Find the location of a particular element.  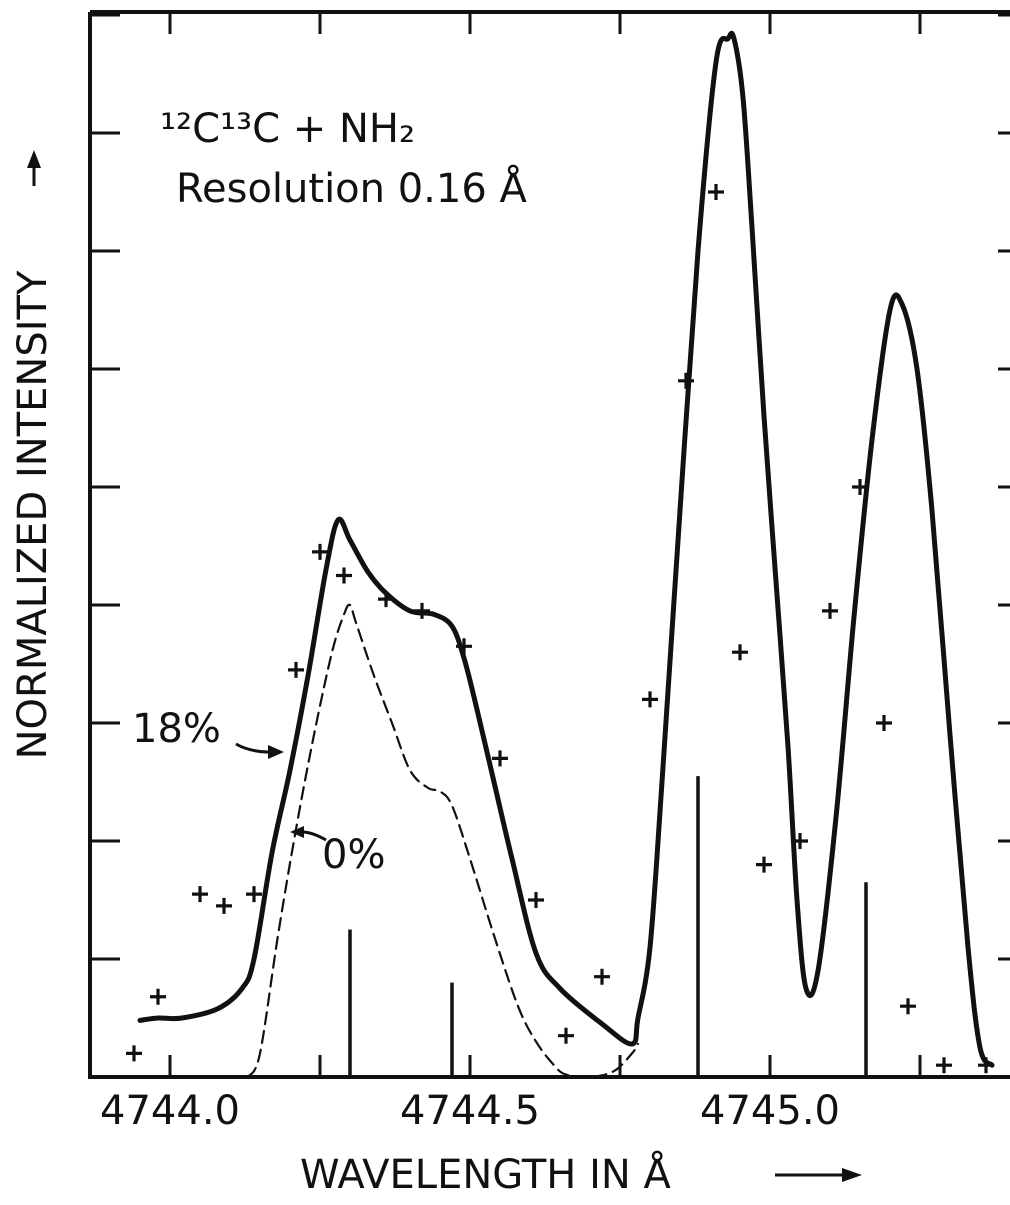

y-axis-label: NORMALIZED INTENSITY is located at coordinates (33, 514).